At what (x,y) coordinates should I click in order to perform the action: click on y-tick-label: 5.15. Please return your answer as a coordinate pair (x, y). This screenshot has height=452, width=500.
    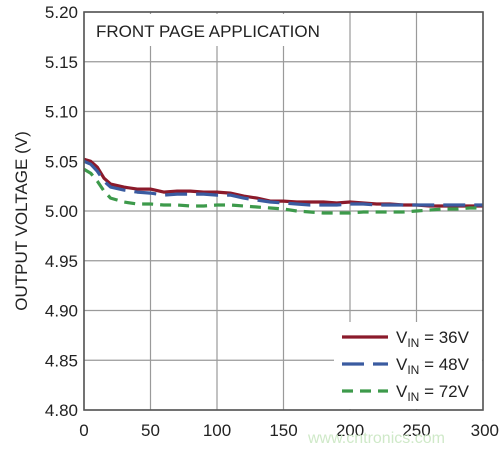
    Looking at the image, I should click on (61, 62).